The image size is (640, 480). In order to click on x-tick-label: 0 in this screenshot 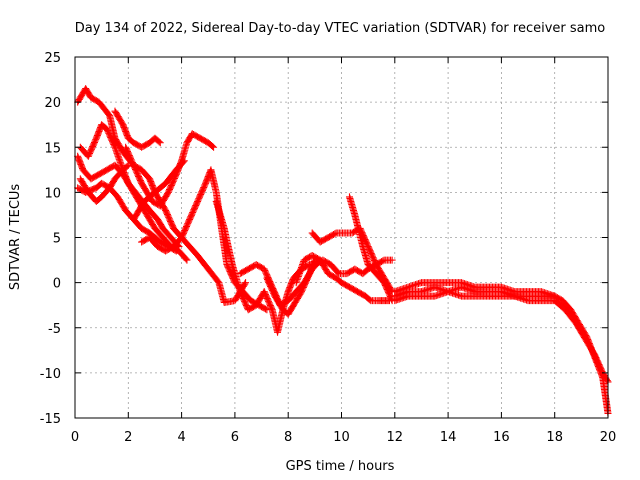, I will do `click(75, 437)`.